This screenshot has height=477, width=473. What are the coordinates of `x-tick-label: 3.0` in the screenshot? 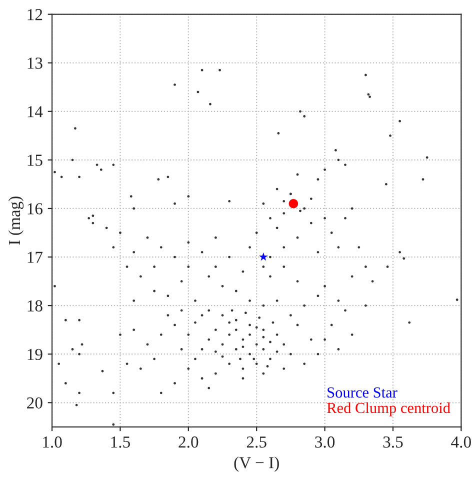 It's located at (325, 442).